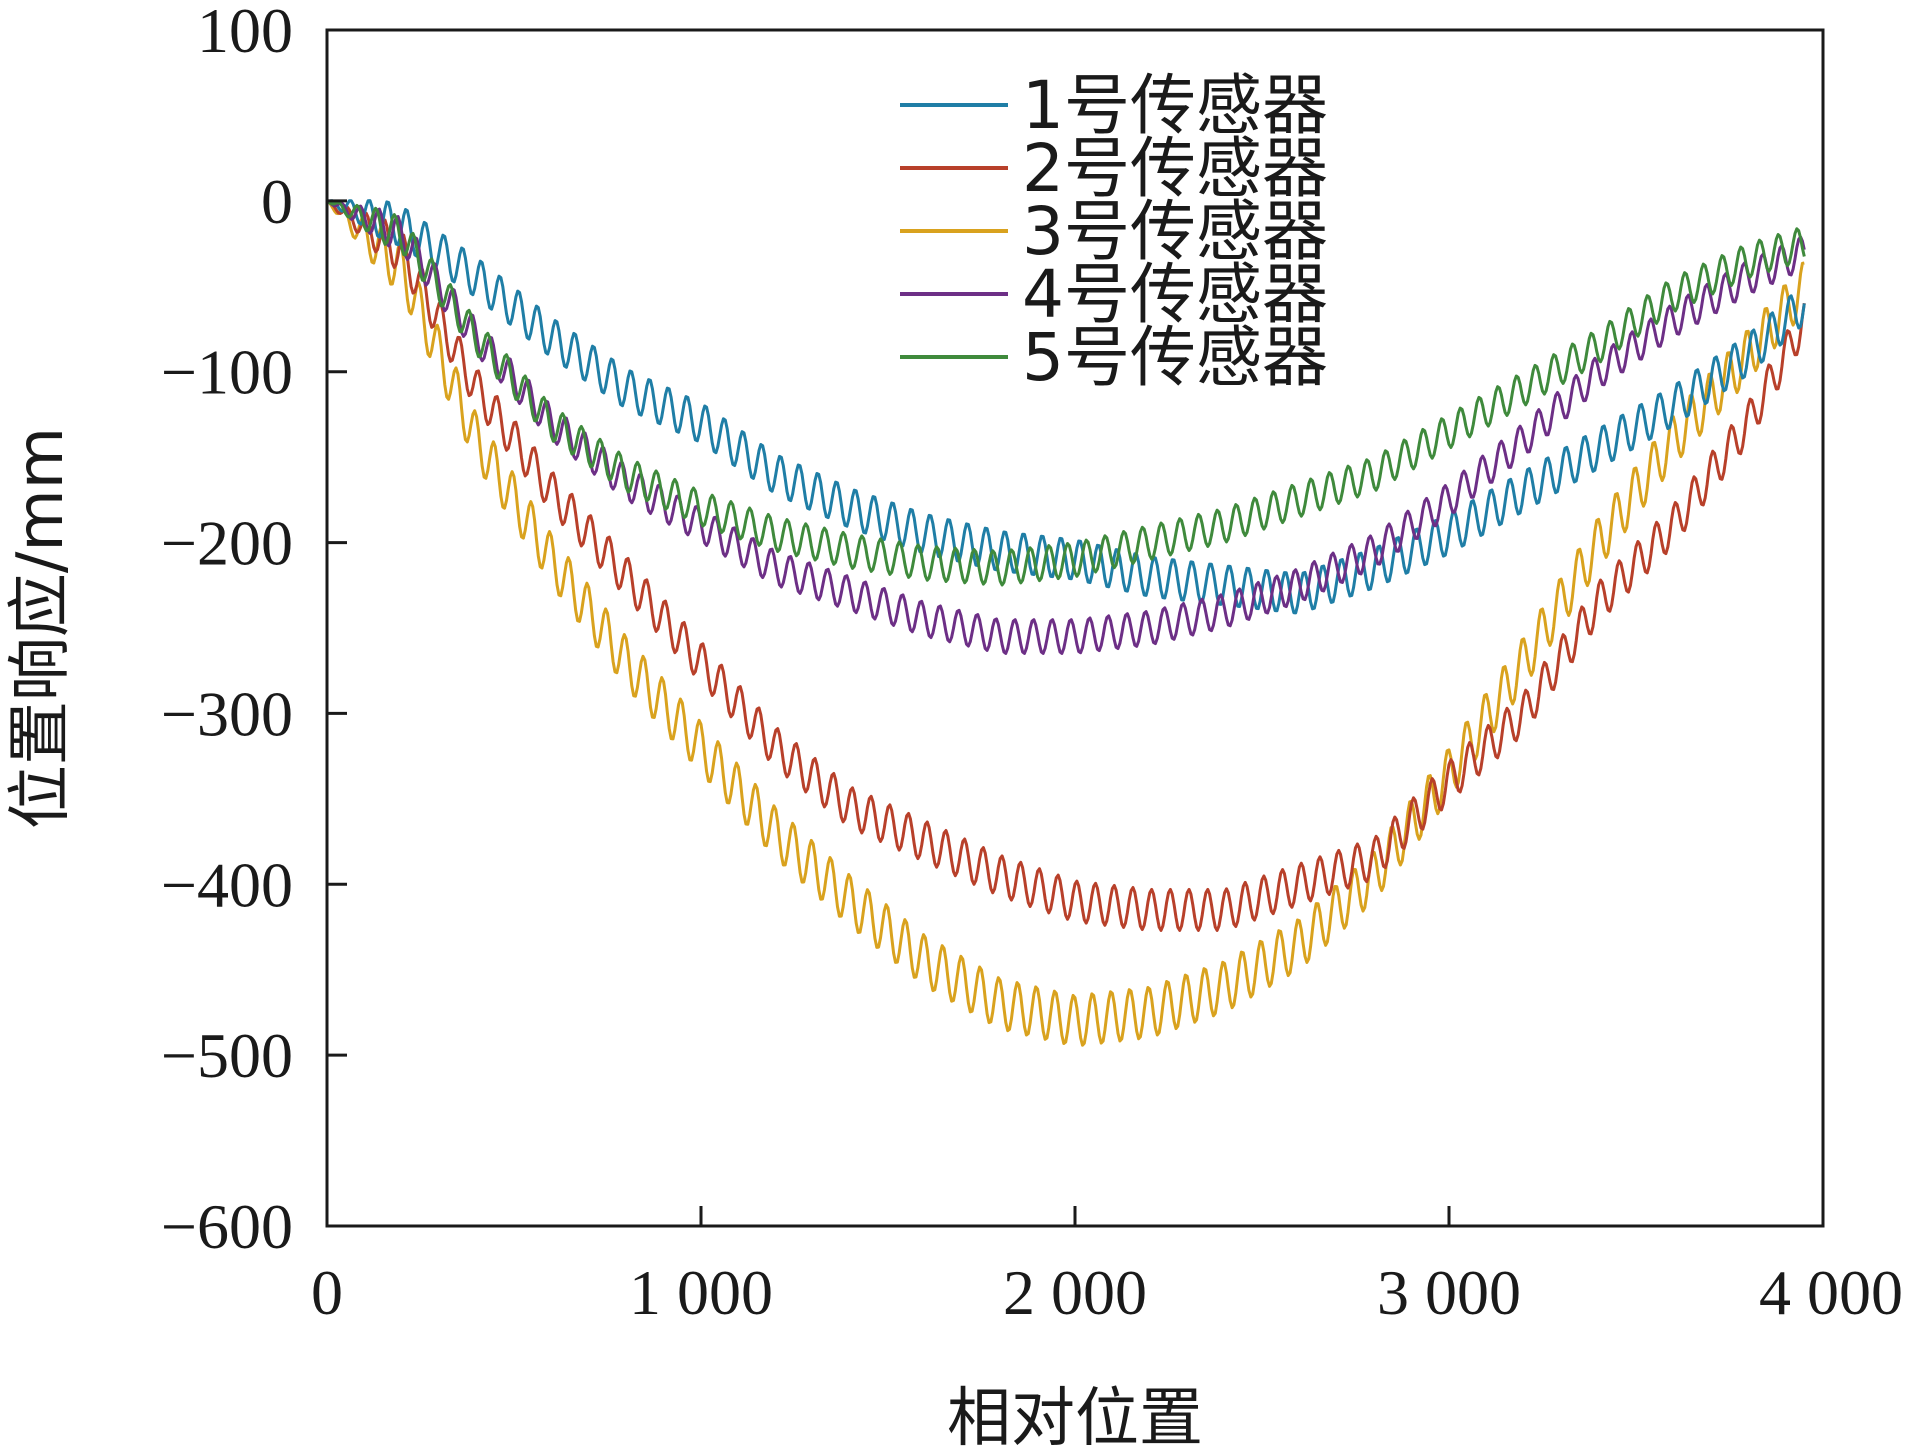 This screenshot has height=1456, width=1910. What do you see at coordinates (227, 1226) in the screenshot?
I see `y-tick-label: −600` at bounding box center [227, 1226].